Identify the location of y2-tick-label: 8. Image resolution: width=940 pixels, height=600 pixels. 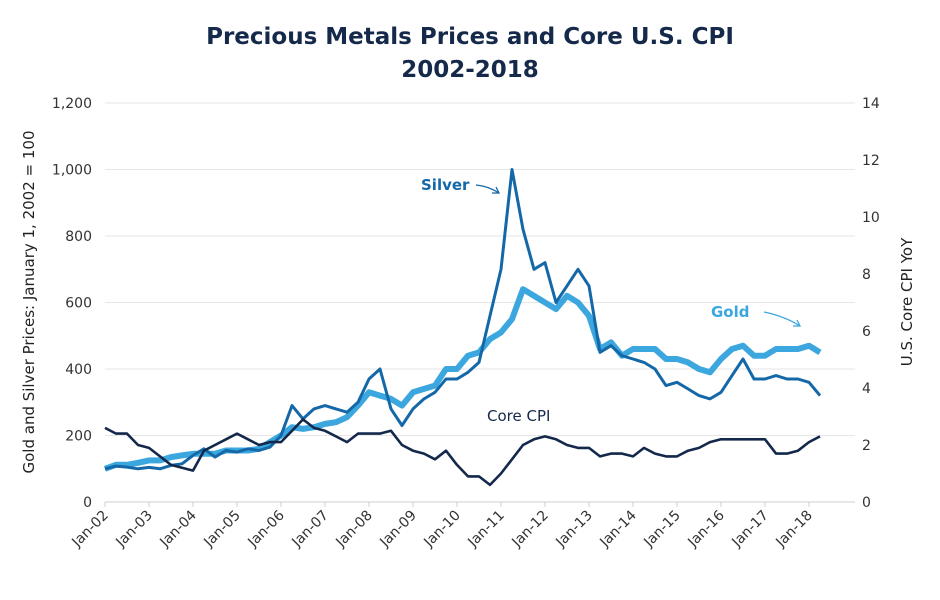
(866, 275).